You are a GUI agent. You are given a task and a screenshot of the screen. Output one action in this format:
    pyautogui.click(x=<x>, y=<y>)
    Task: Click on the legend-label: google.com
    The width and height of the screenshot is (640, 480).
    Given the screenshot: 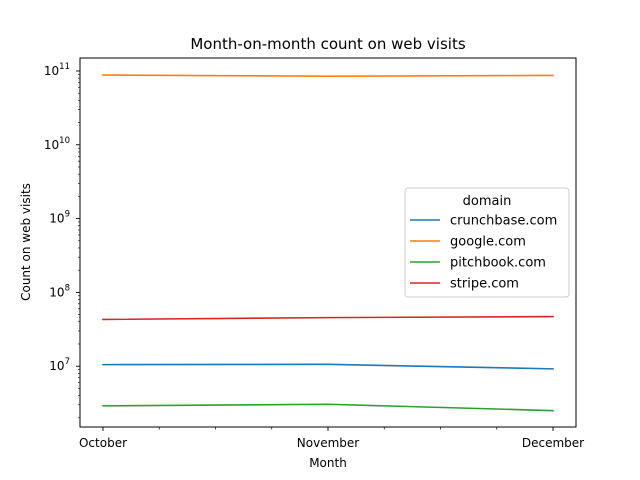 What is the action you would take?
    pyautogui.click(x=488, y=242)
    